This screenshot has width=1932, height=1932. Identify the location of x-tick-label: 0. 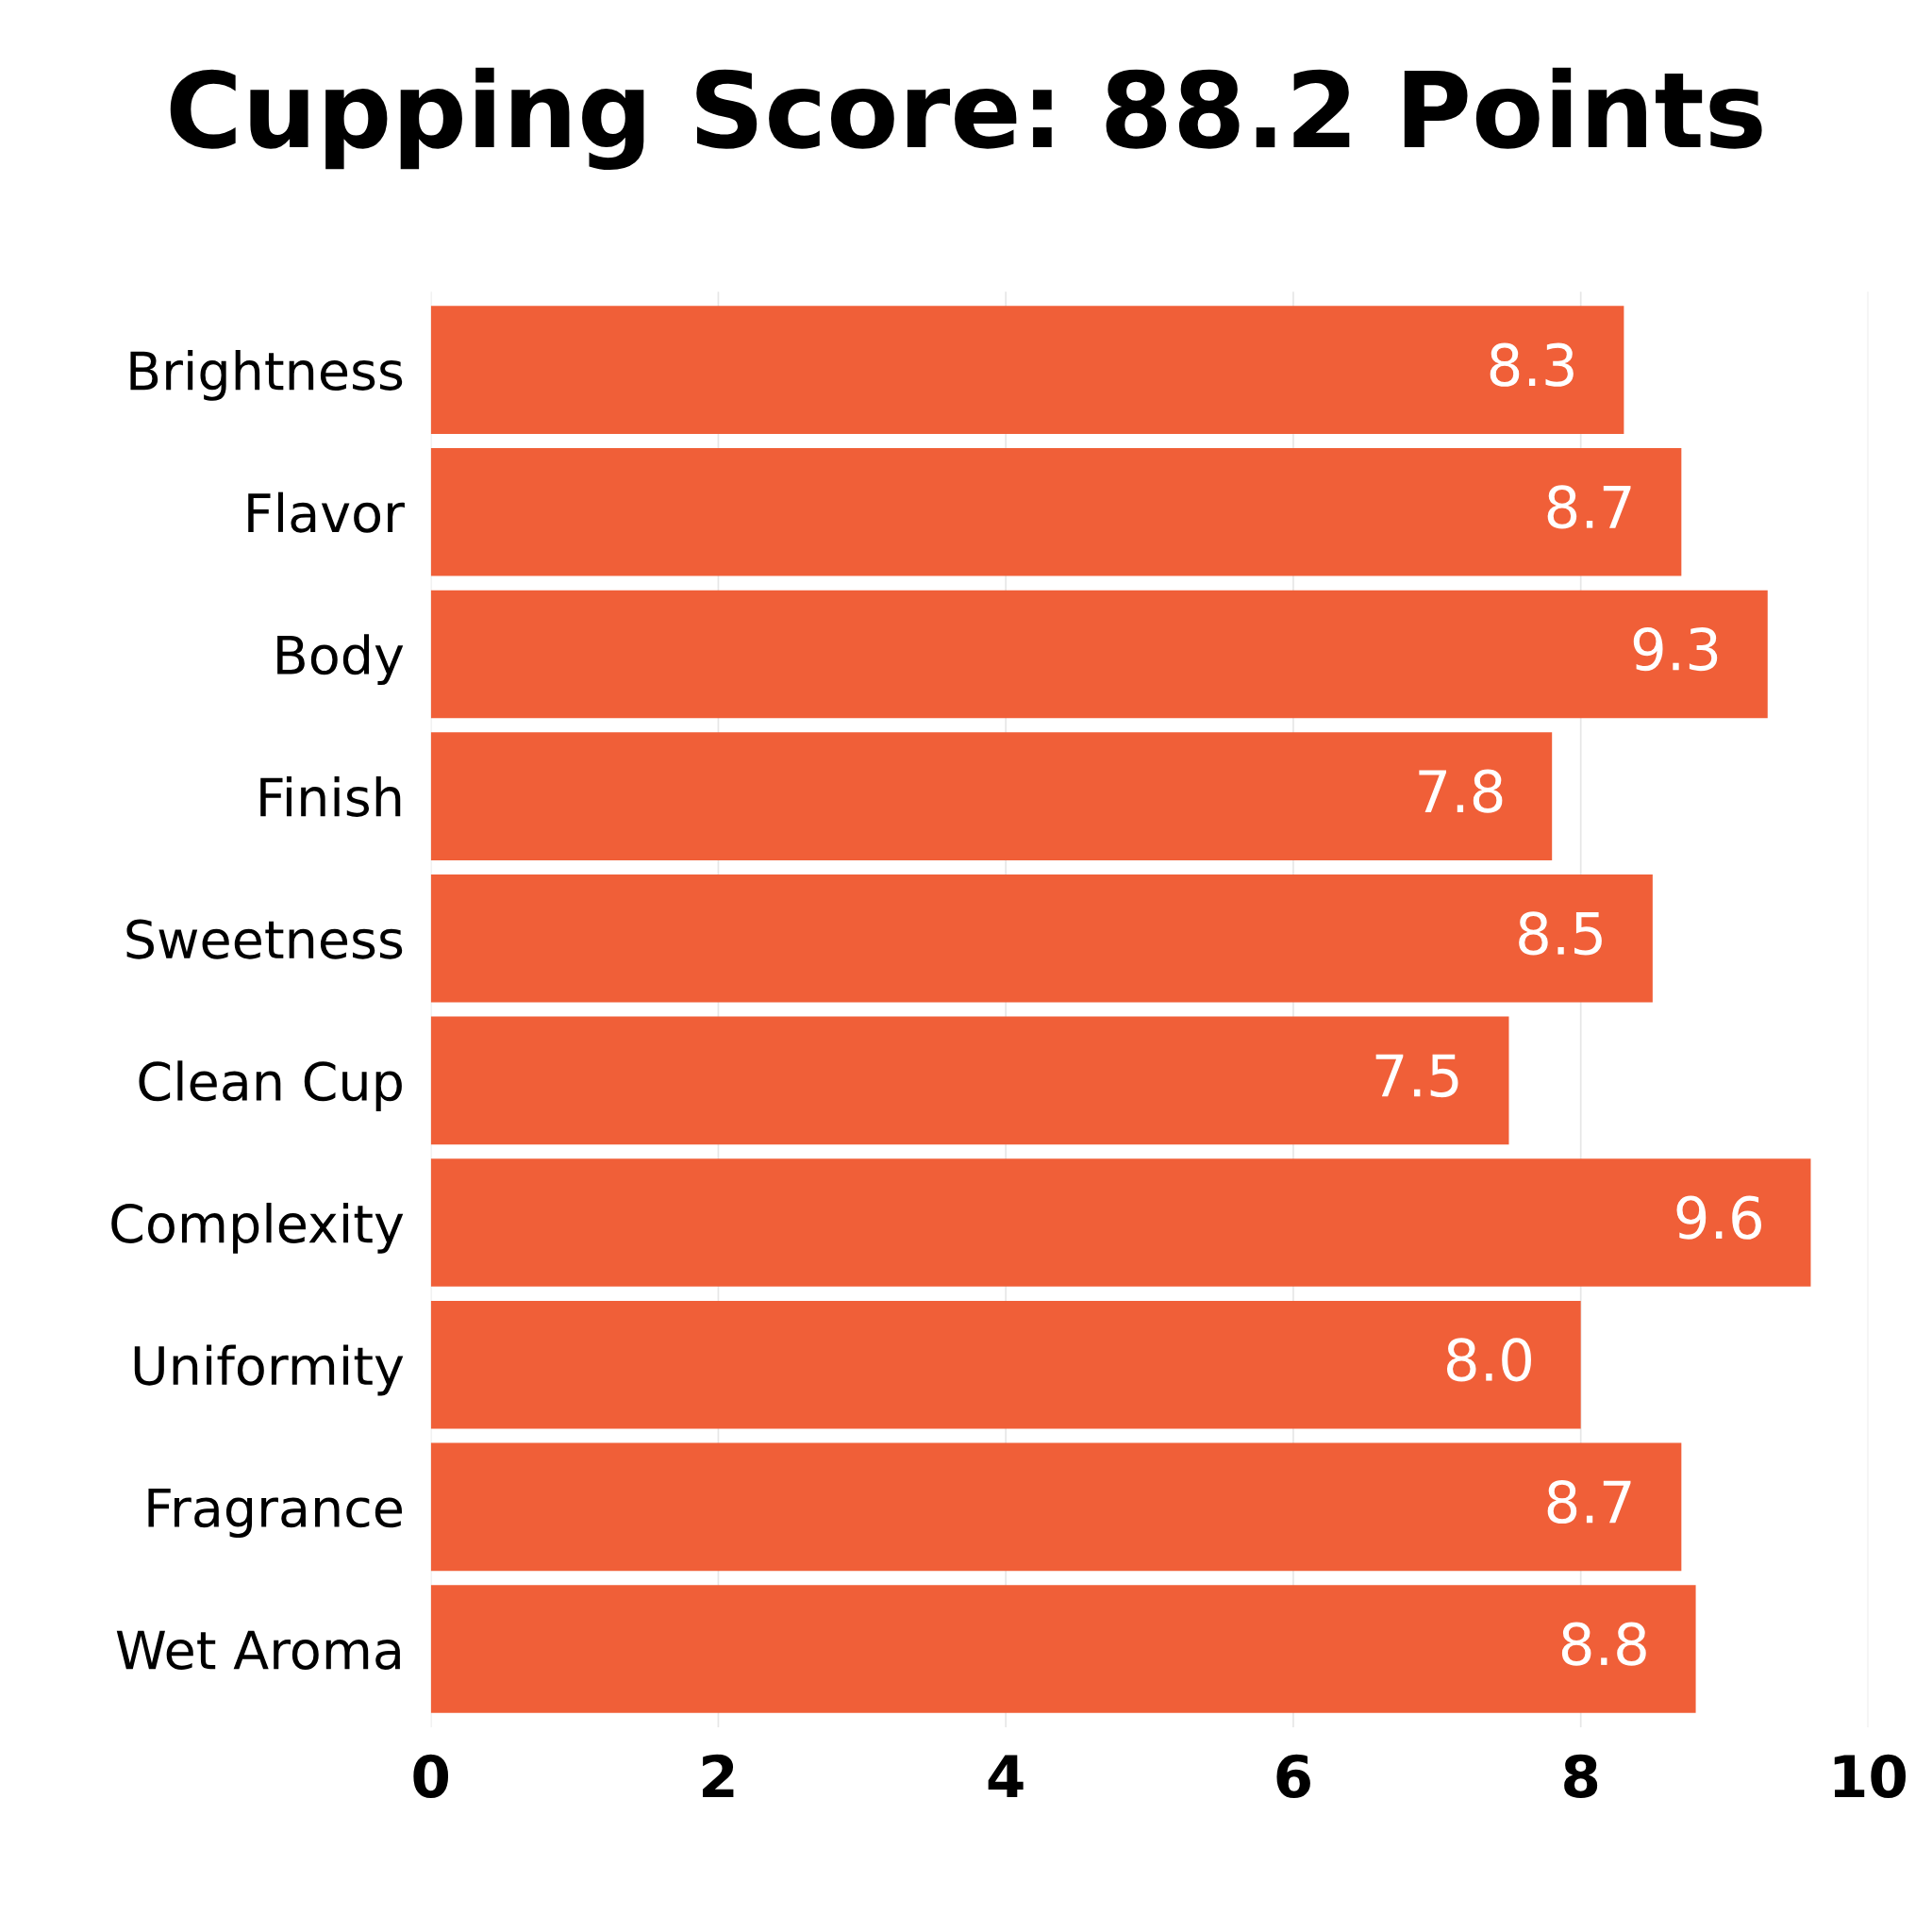
(431, 1776).